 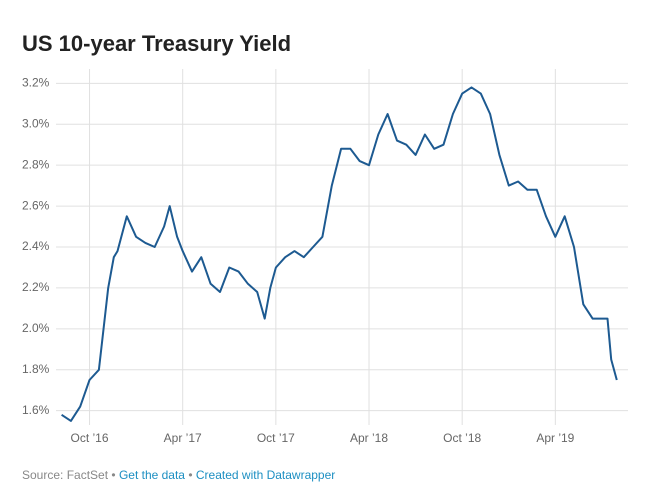 What do you see at coordinates (369, 438) in the screenshot?
I see `x-tick-label: Apr ’18` at bounding box center [369, 438].